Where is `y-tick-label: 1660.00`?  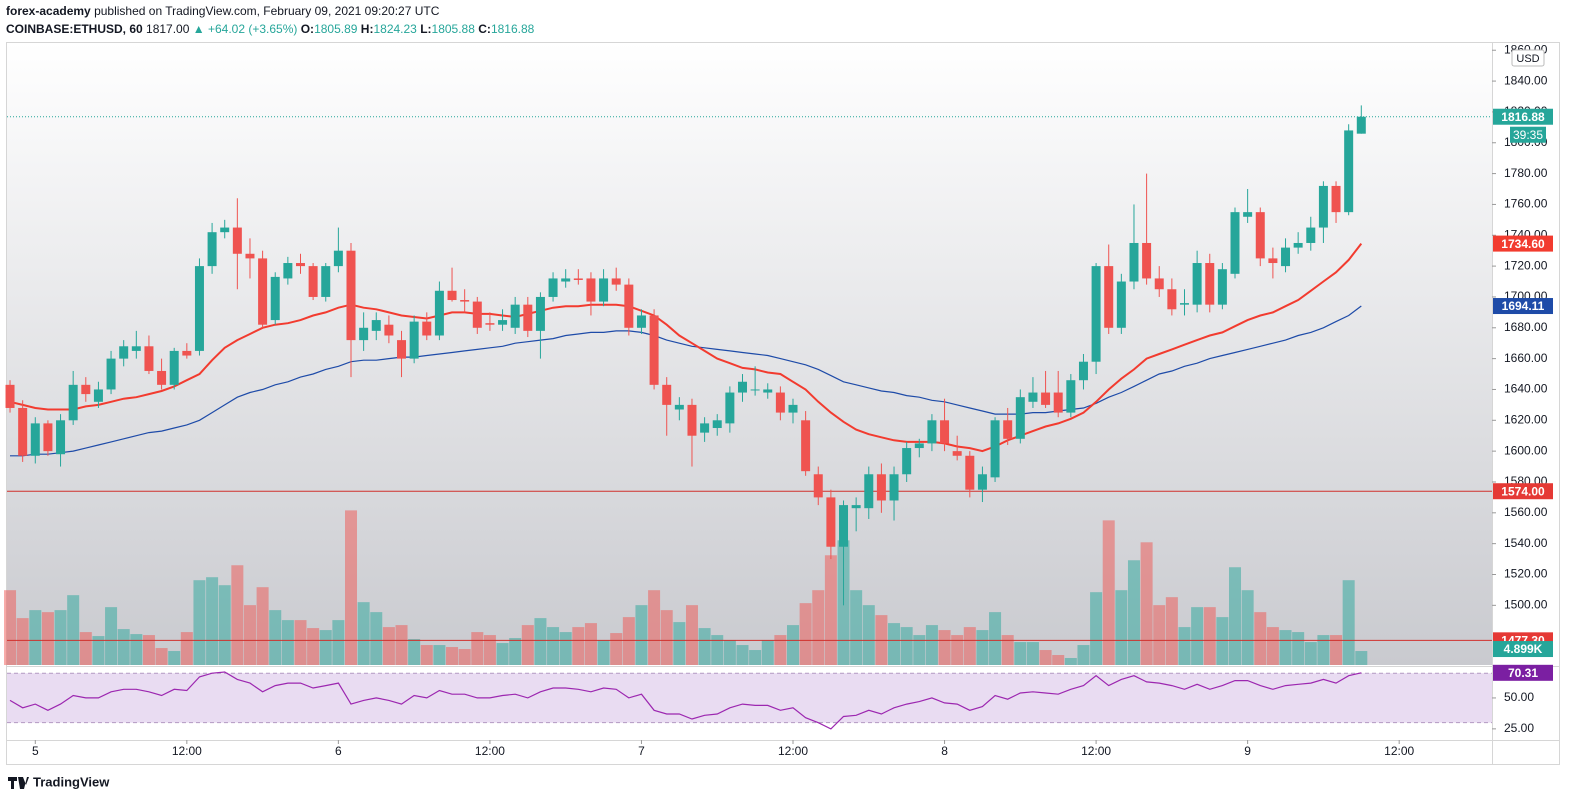 y-tick-label: 1660.00 is located at coordinates (1526, 358).